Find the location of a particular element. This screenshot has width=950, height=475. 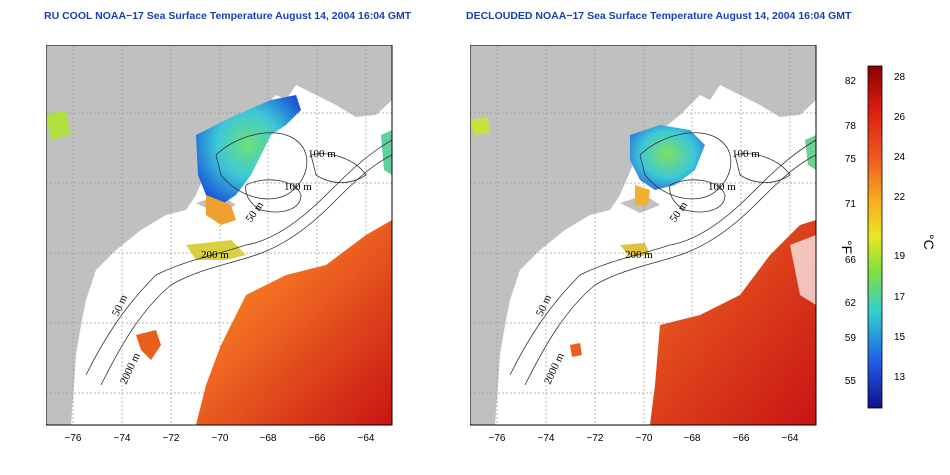

celsius-ticks: 28 26 24 22 19 17 15 13 is located at coordinates (900, 227).